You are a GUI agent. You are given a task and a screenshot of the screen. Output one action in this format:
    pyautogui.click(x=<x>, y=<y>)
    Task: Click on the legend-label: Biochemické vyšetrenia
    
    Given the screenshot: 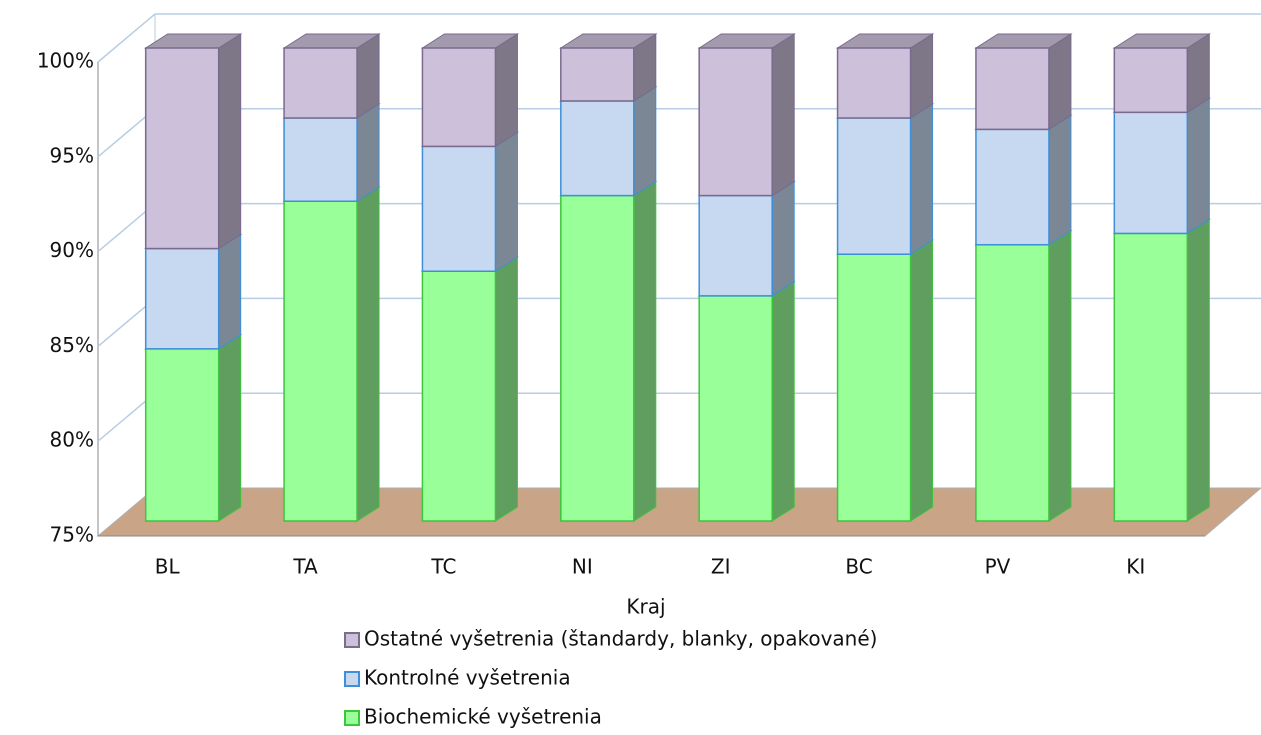 What is the action you would take?
    pyautogui.click(x=483, y=717)
    